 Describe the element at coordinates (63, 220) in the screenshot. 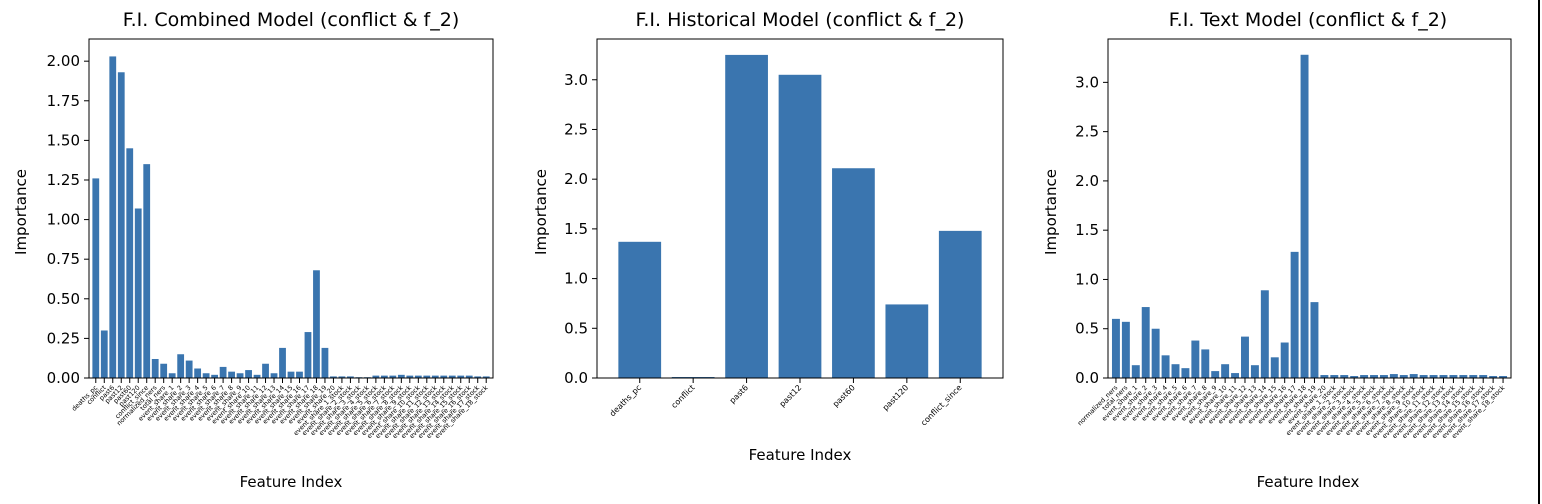

I see `y-tick-label: 1.00` at that location.